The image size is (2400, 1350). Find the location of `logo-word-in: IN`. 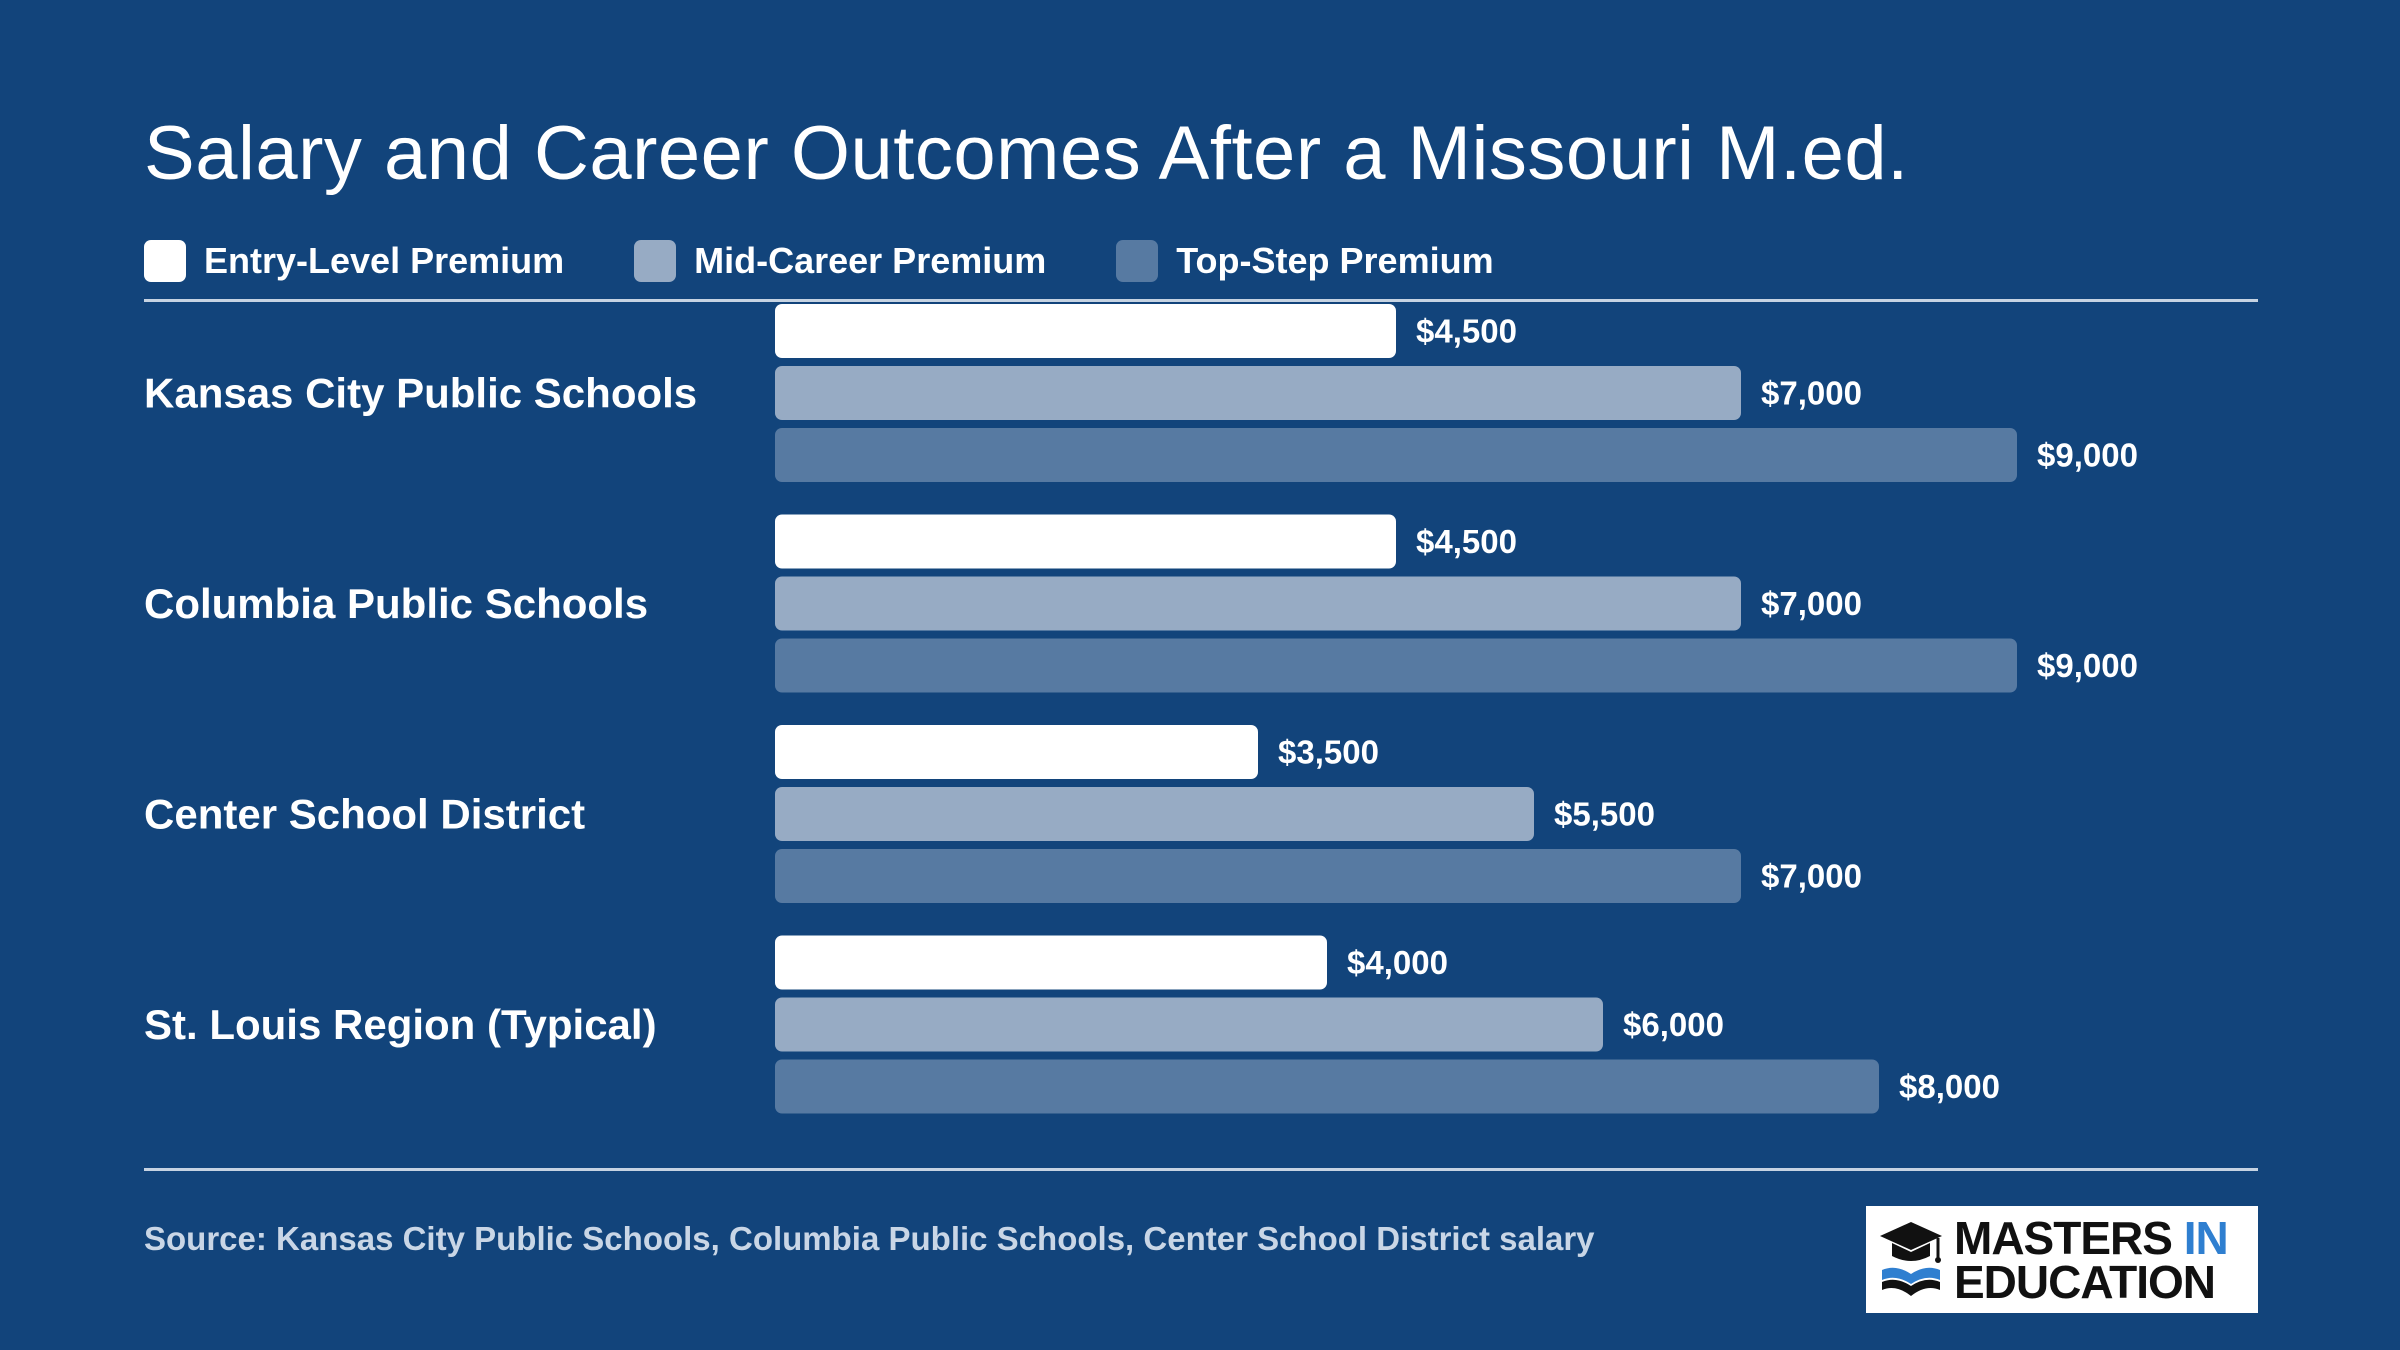

logo-word-in: IN is located at coordinates (2206, 1237).